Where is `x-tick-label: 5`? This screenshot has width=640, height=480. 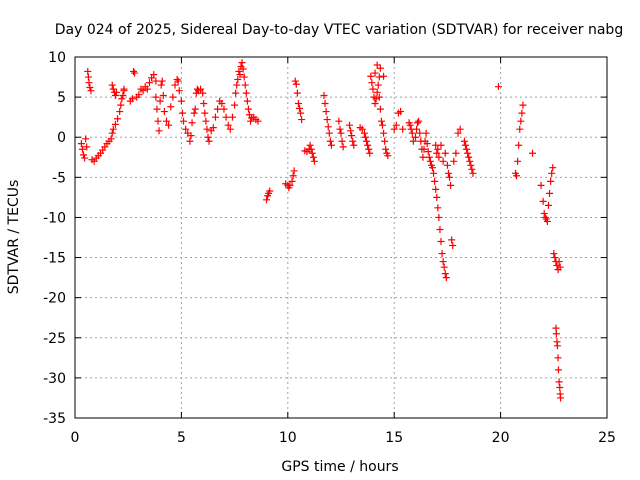 x-tick-label: 5 is located at coordinates (181, 438).